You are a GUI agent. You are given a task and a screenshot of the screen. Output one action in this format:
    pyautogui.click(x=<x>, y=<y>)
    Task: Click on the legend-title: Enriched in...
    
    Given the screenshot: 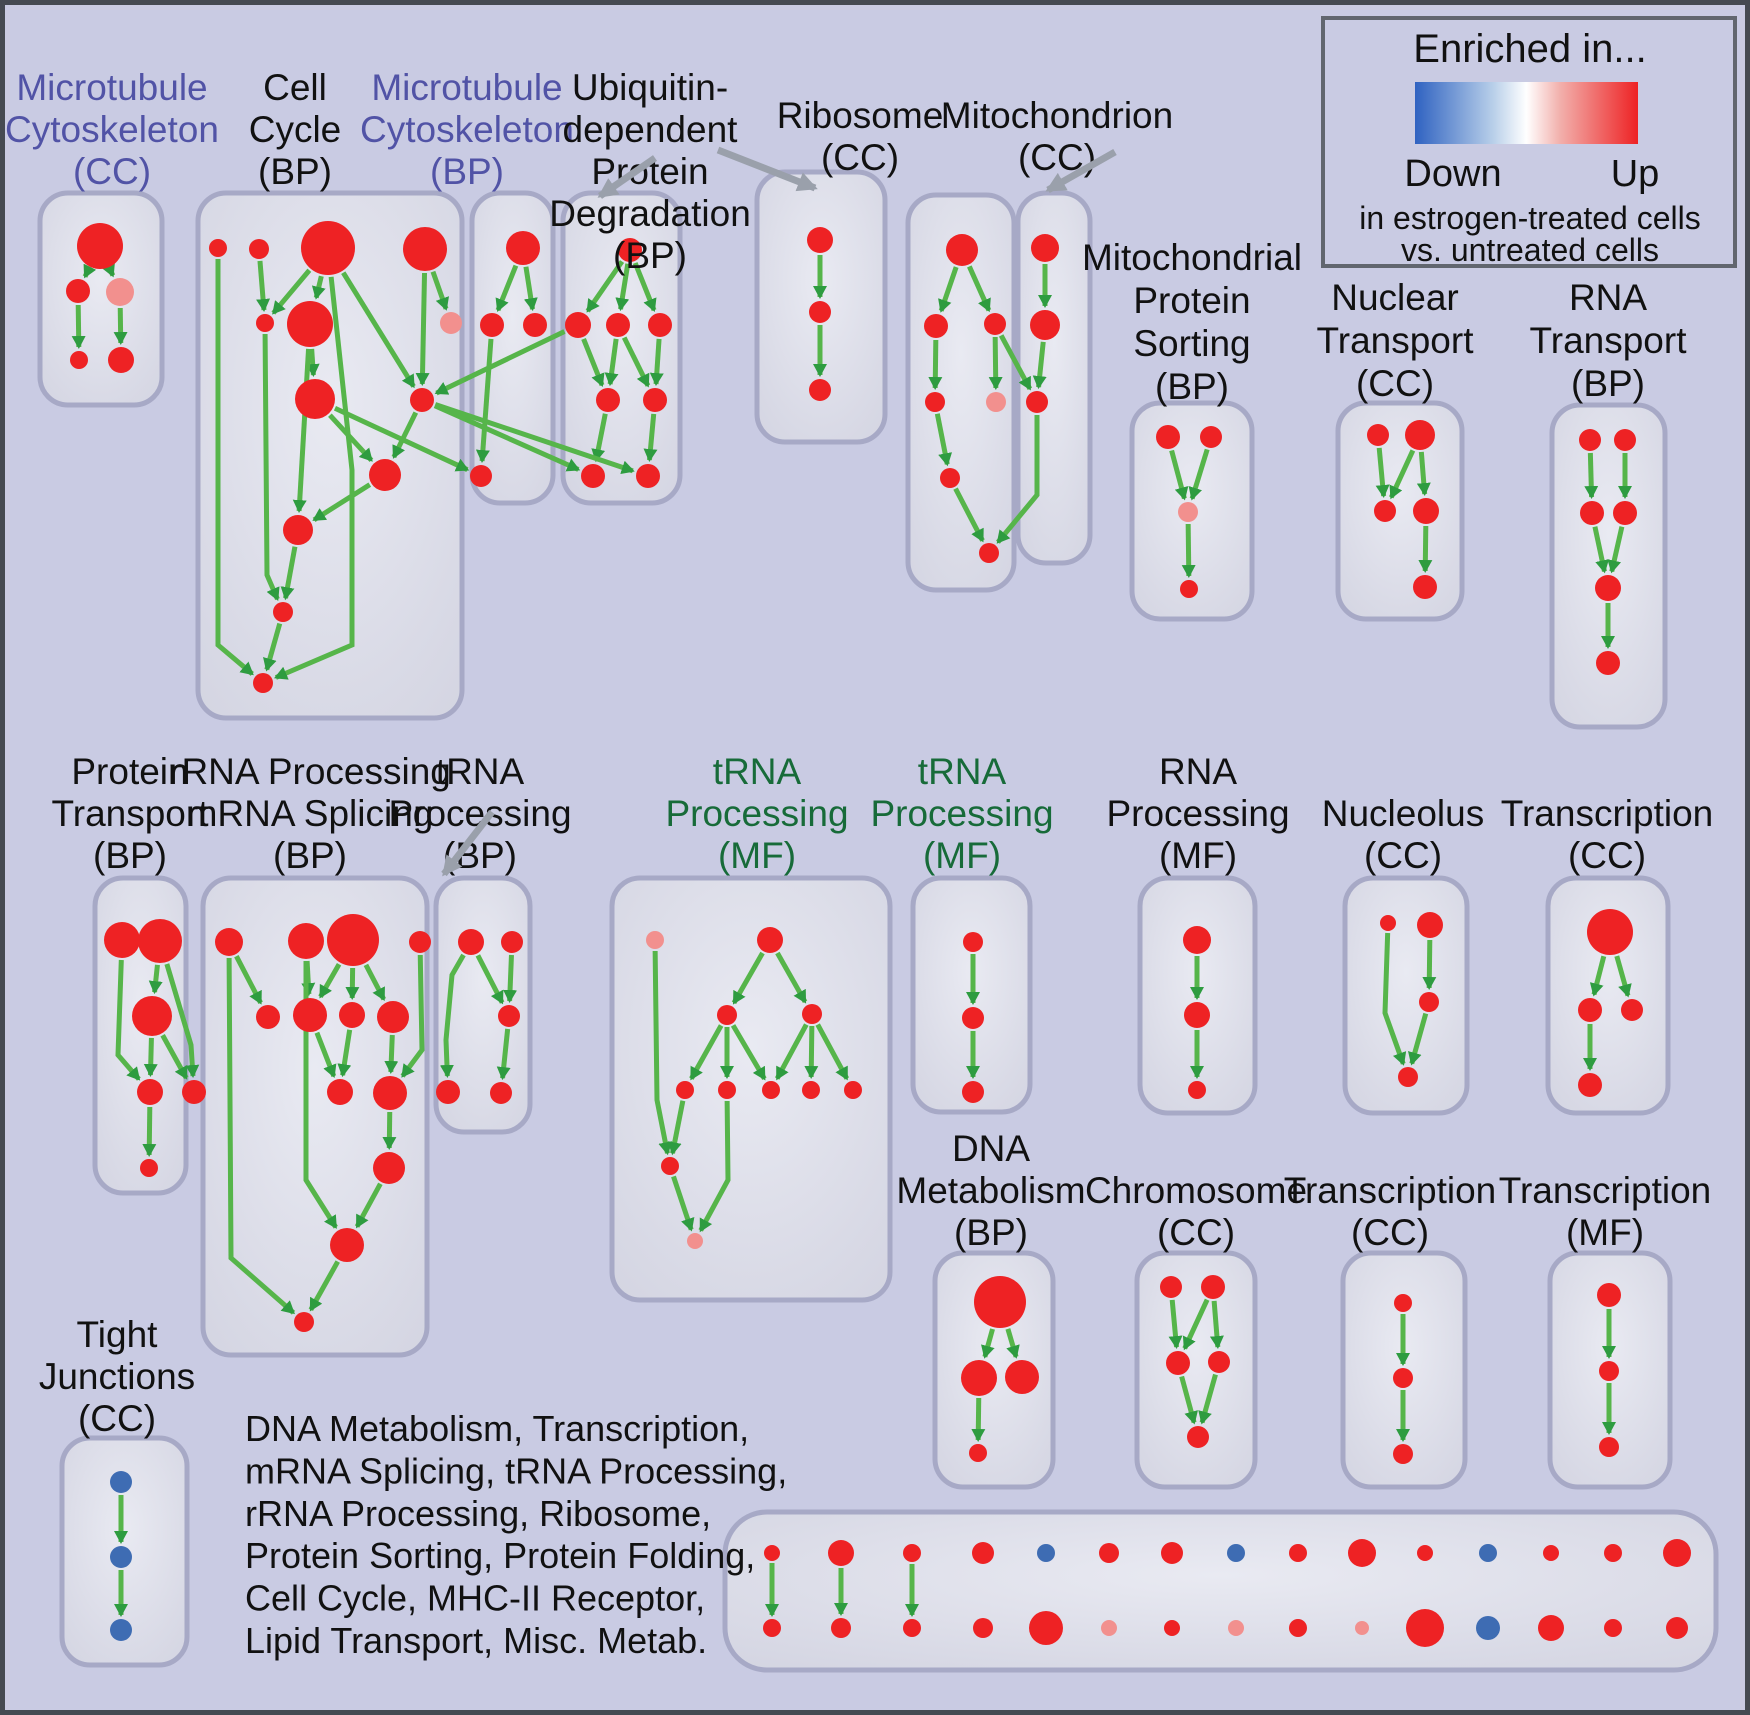 What is the action you would take?
    pyautogui.click(x=1529, y=49)
    